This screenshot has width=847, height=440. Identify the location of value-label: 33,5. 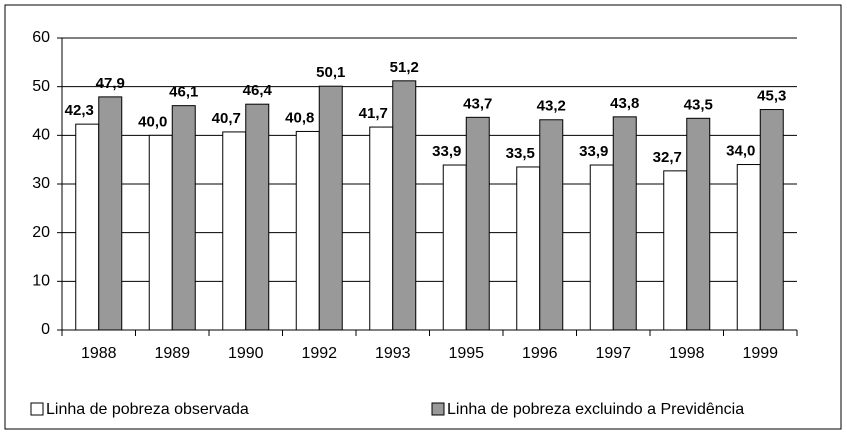
(520, 153).